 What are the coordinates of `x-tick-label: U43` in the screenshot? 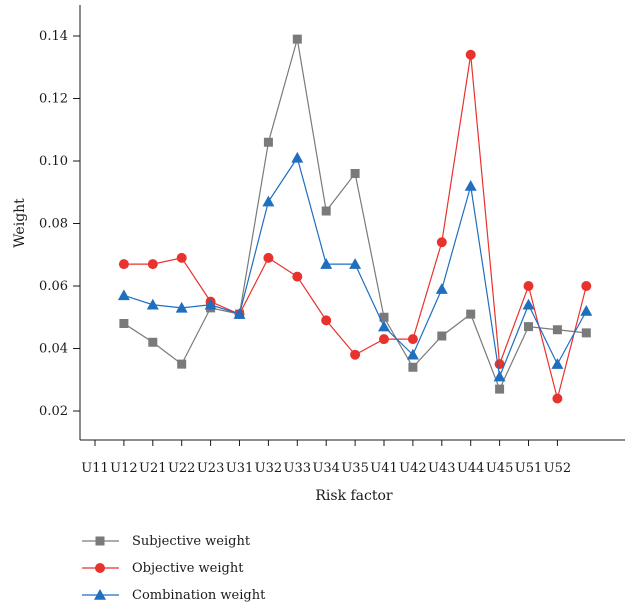 It's located at (442, 468).